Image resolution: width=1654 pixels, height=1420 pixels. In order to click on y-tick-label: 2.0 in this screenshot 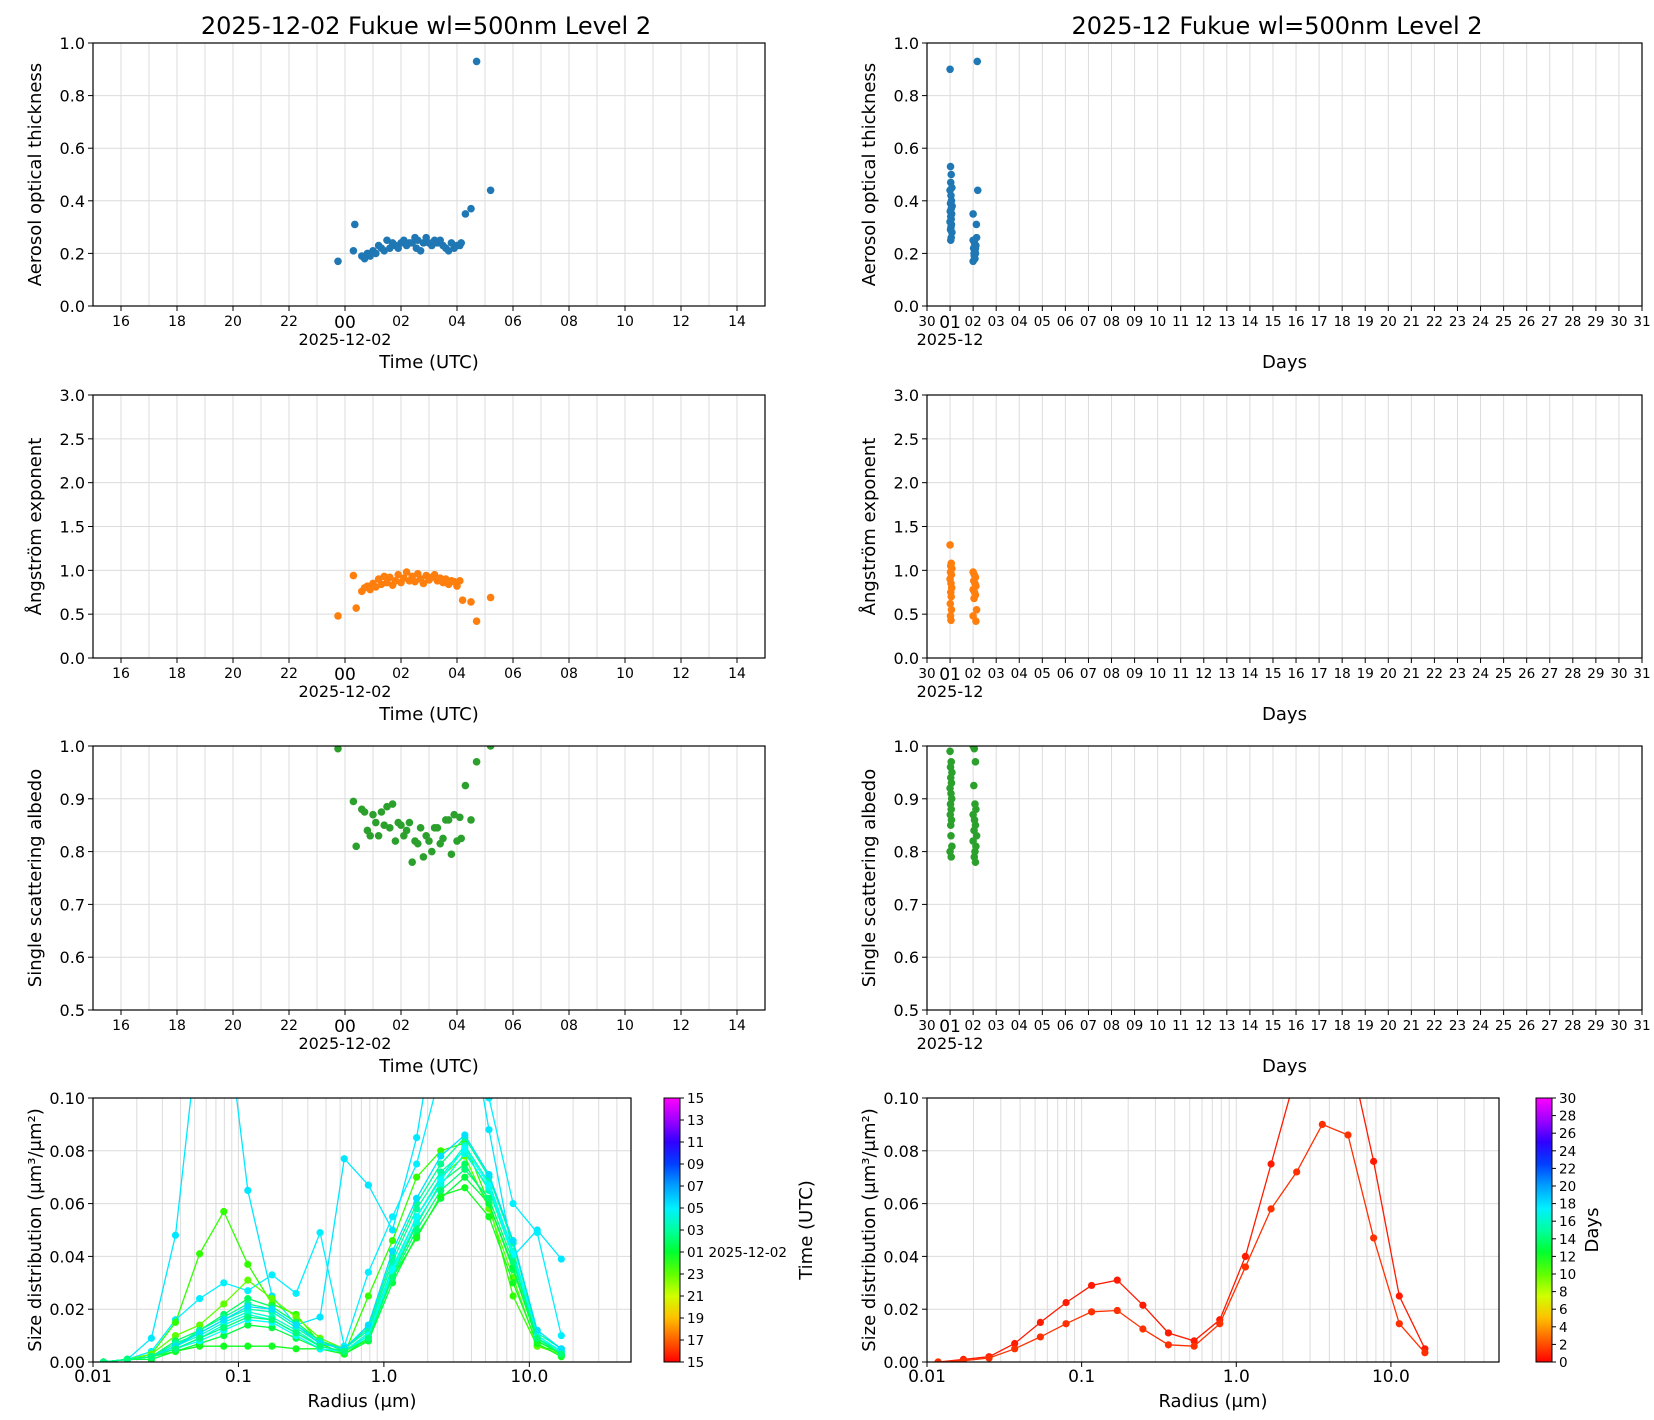, I will do `click(906, 483)`.